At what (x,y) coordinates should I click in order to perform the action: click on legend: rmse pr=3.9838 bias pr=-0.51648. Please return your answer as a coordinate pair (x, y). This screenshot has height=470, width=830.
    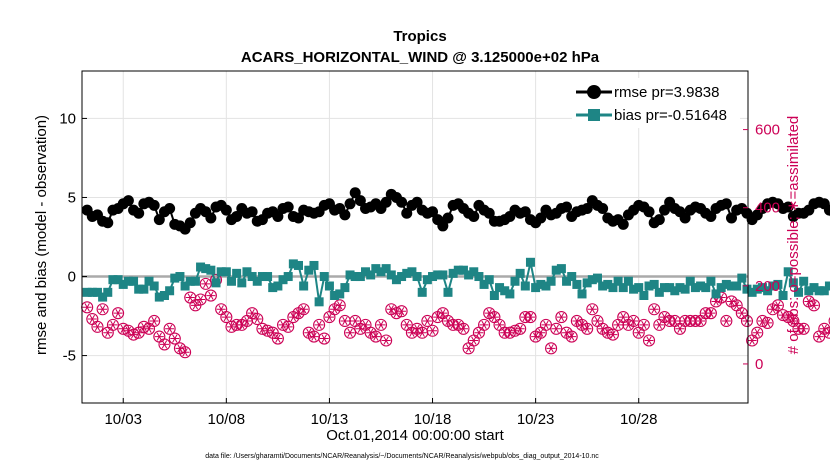
    Looking at the image, I should click on (656, 103).